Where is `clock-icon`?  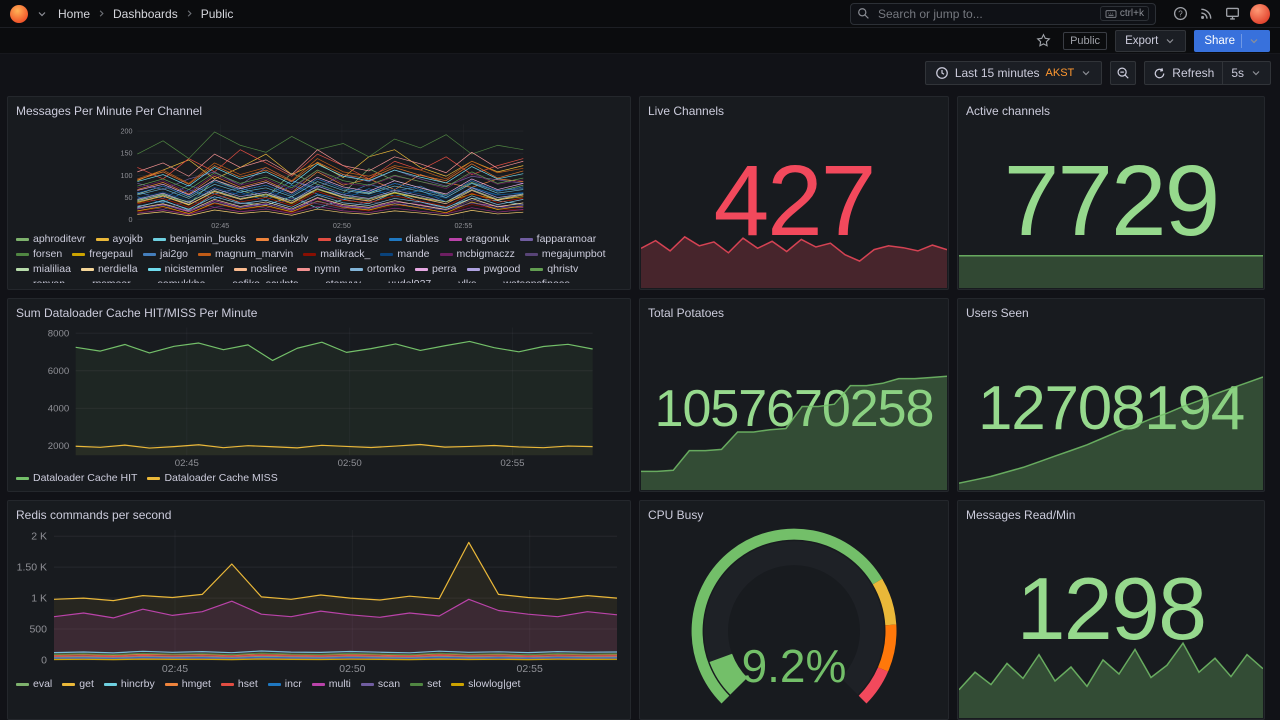
clock-icon is located at coordinates (941, 73).